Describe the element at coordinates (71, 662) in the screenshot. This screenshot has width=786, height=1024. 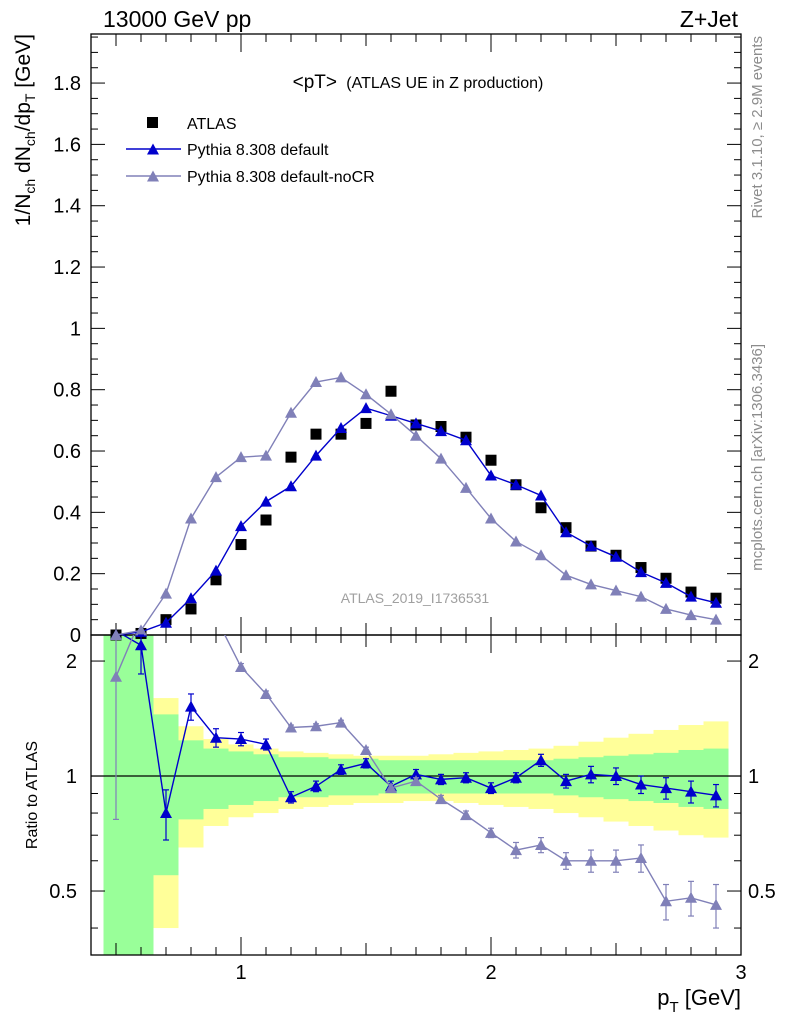
I see `ratio-y-tick-label-left: 2` at that location.